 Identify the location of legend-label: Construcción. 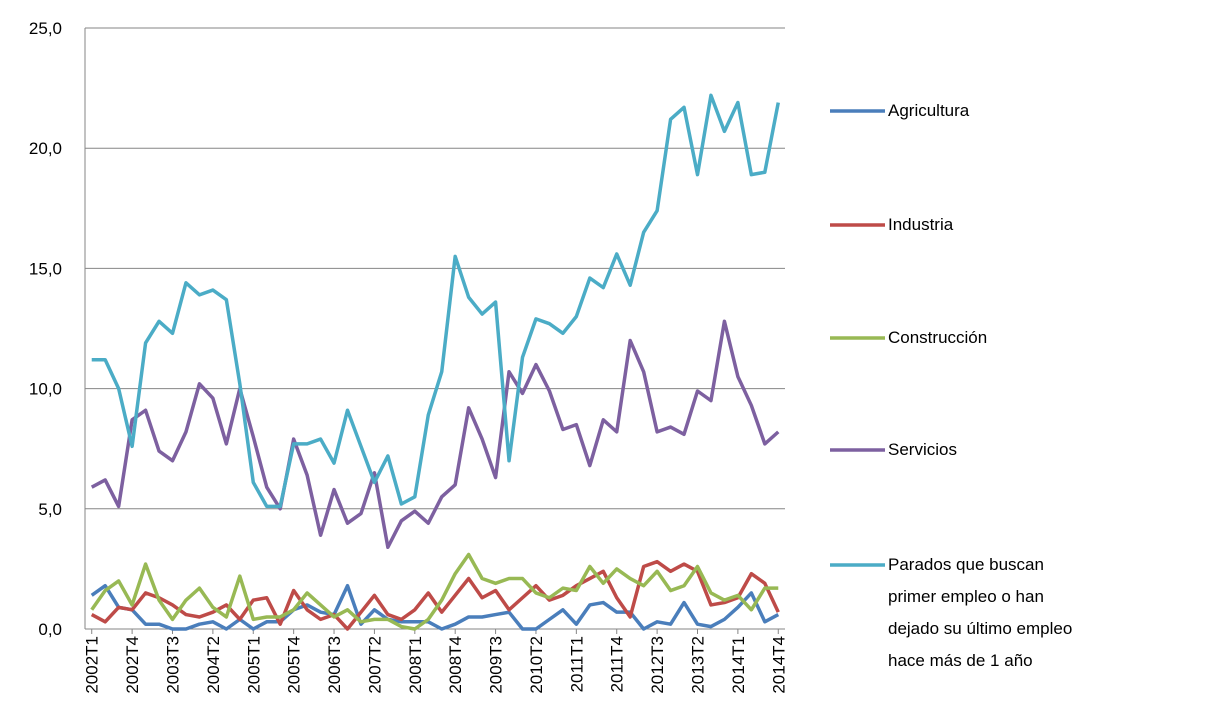
(938, 337).